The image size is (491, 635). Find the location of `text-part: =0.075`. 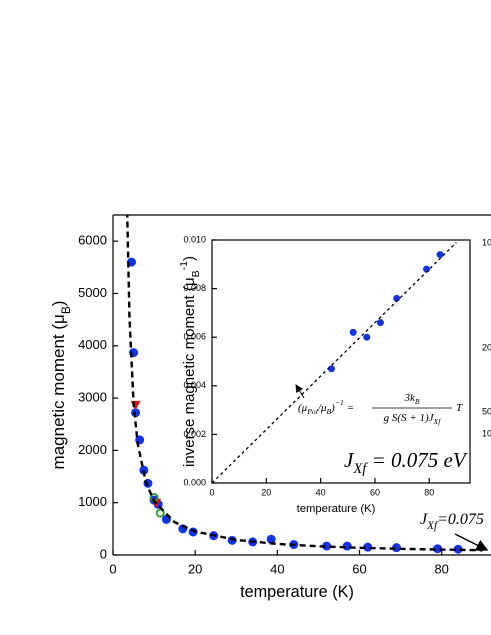

text-part: =0.075 is located at coordinates (460, 519).